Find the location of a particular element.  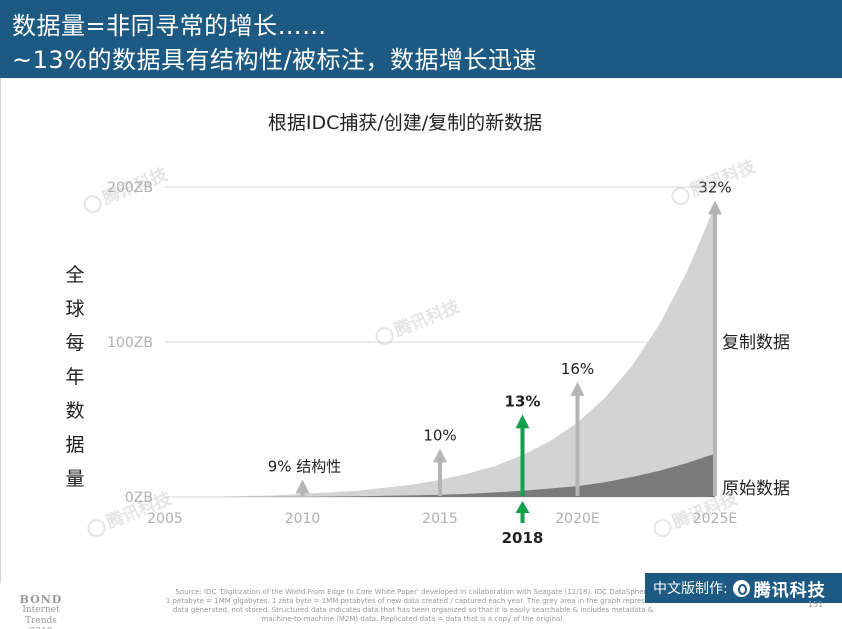

y-axis-label-char: 每 is located at coordinates (75, 343).